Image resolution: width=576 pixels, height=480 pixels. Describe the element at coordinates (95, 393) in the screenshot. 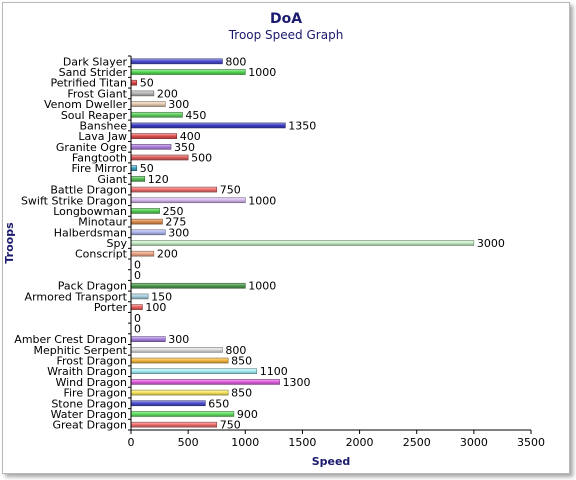

I see `category-label: Fire Dragon` at that location.